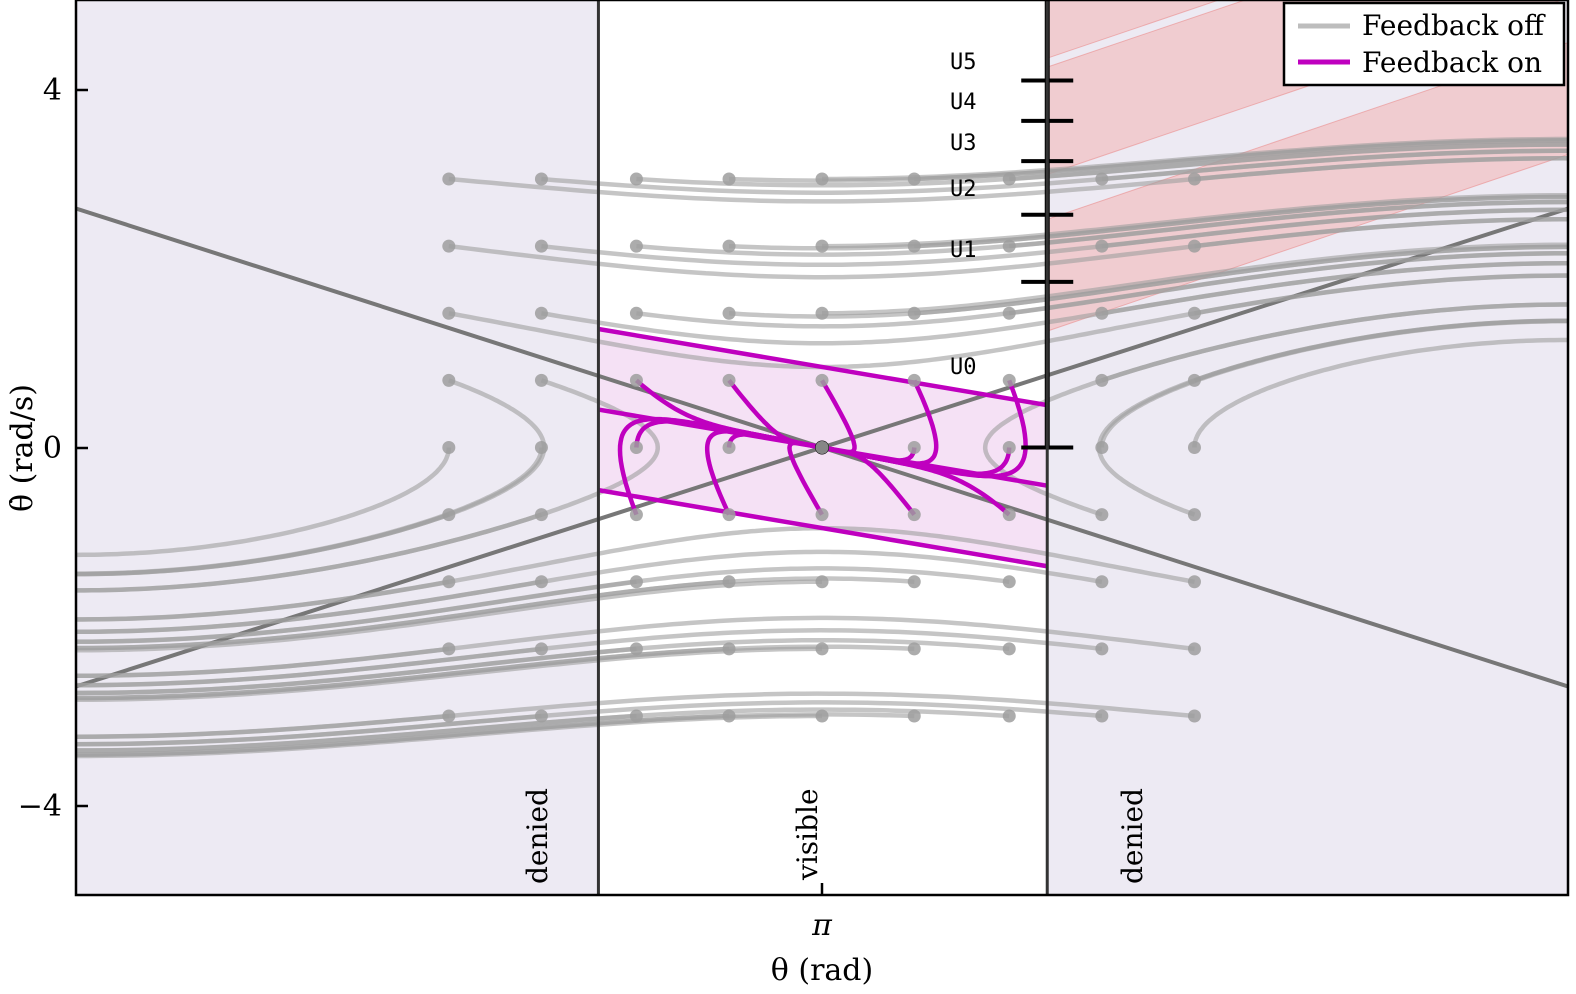 The height and width of the screenshot is (994, 1576). What do you see at coordinates (52, 90) in the screenshot?
I see `ytick-label-4: 4` at bounding box center [52, 90].